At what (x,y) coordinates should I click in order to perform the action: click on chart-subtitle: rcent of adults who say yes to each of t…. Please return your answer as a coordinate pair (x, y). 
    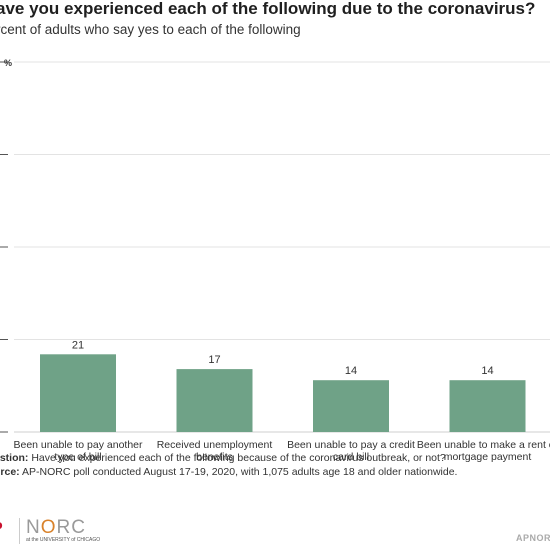
    Looking at the image, I should click on (150, 29).